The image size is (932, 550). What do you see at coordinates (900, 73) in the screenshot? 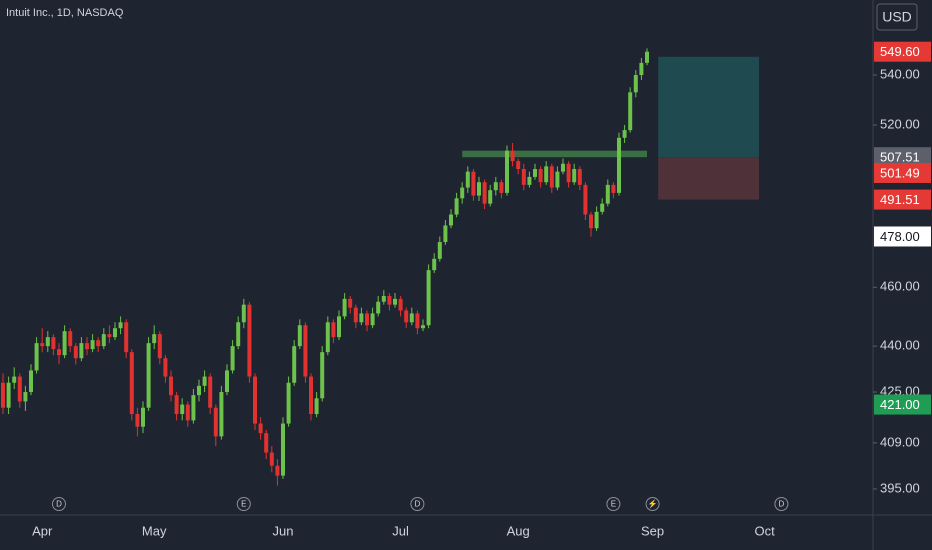
I see `y-tick-label: 540.00` at bounding box center [900, 73].